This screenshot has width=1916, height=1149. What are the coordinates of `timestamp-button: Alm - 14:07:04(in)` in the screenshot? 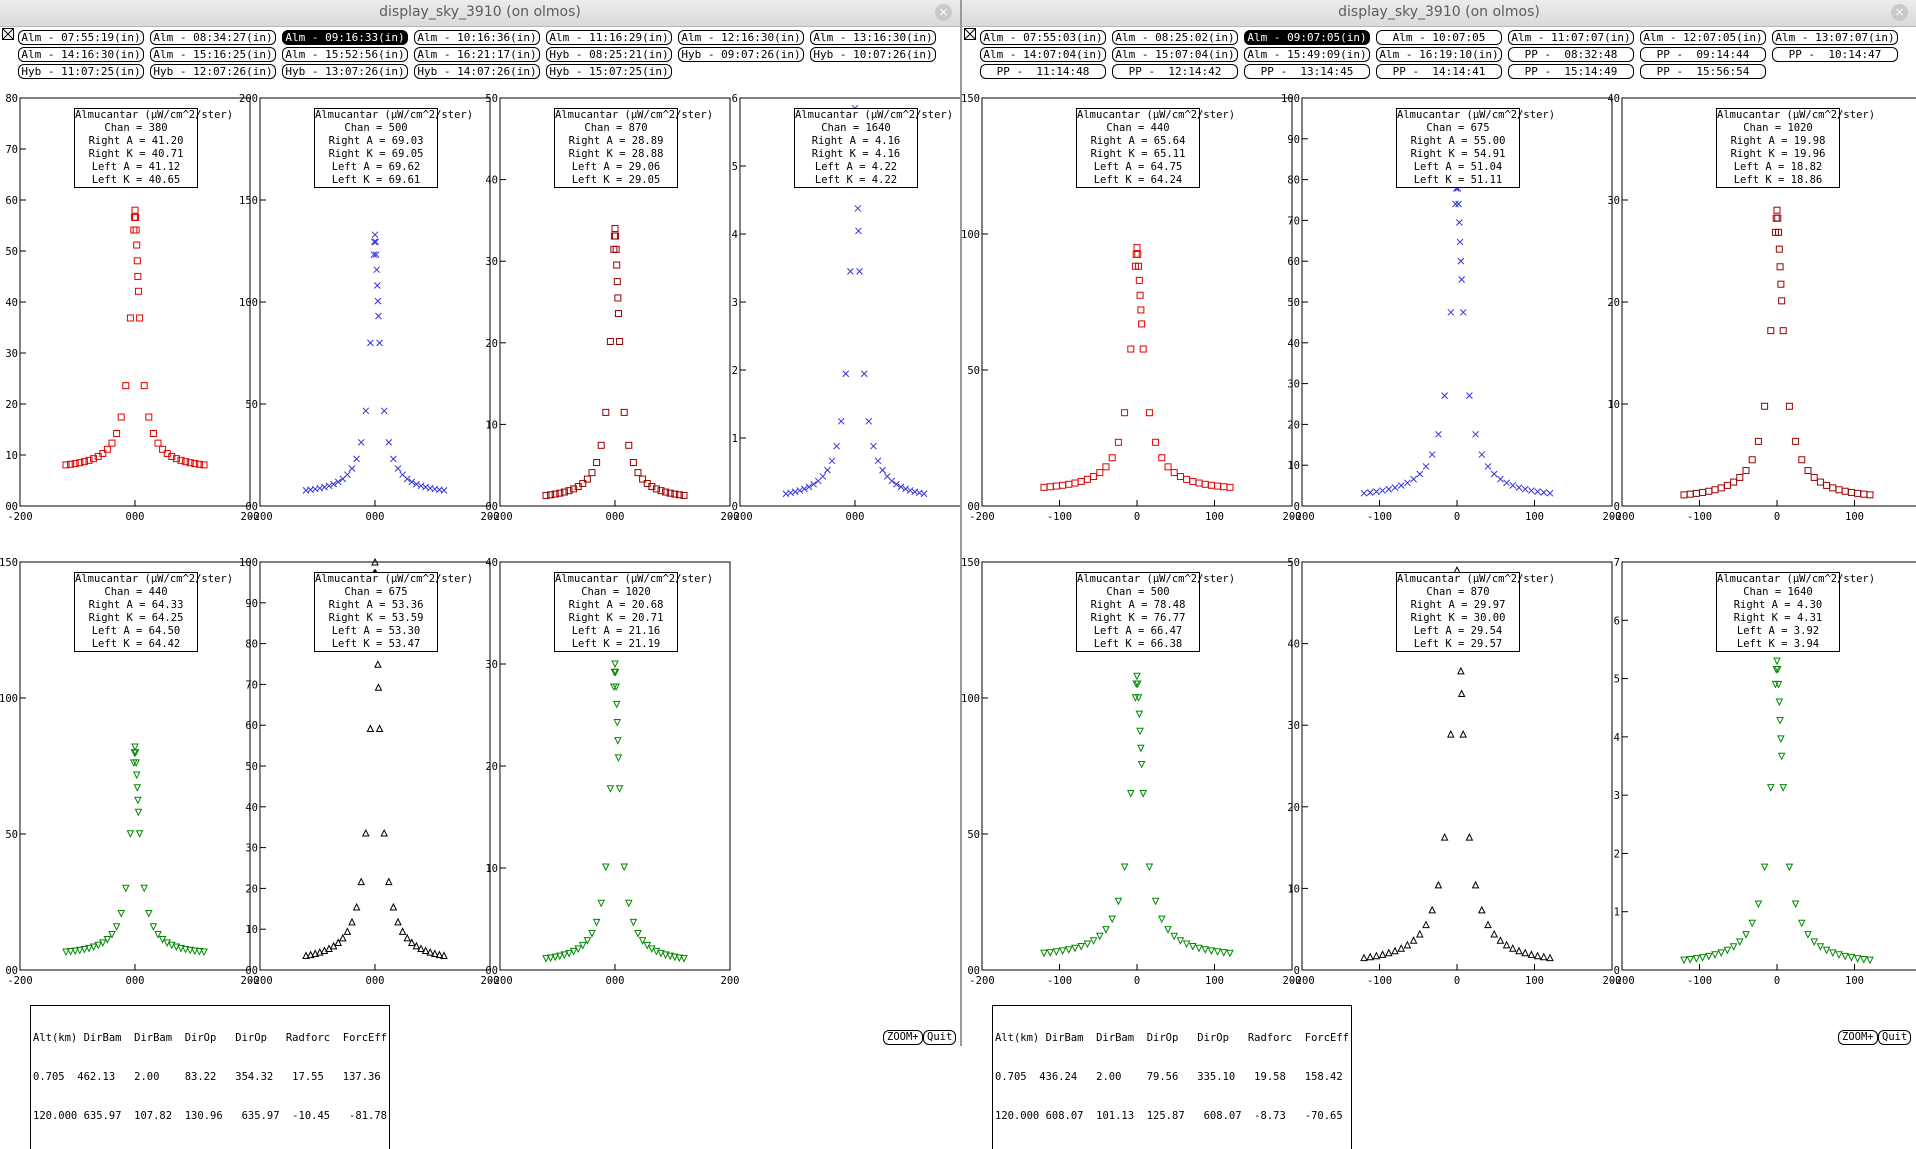 It's located at (1043, 54).